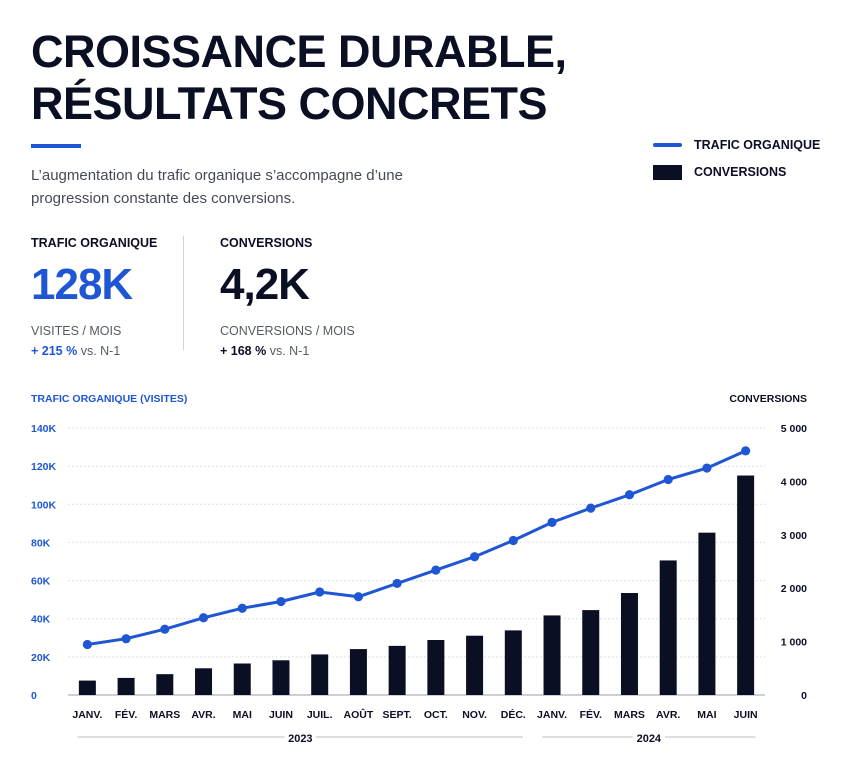  I want to click on title-underline, so click(56, 146).